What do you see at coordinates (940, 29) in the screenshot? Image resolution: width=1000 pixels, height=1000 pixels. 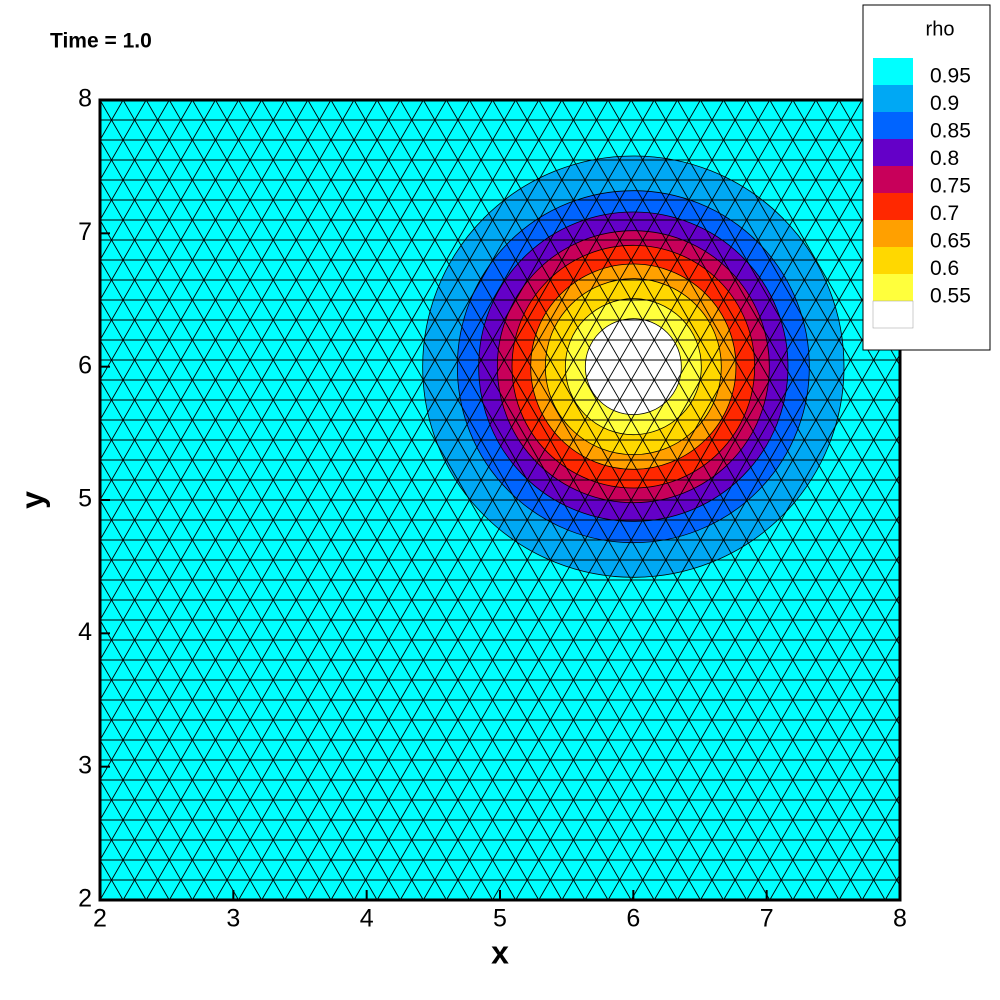 I see `legend-title: rho` at bounding box center [940, 29].